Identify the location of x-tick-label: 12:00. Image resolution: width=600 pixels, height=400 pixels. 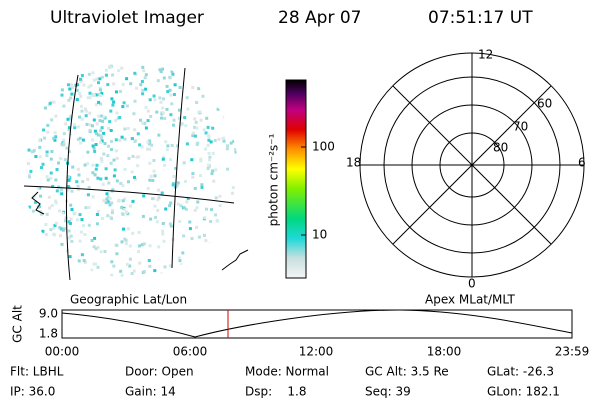
(316, 352).